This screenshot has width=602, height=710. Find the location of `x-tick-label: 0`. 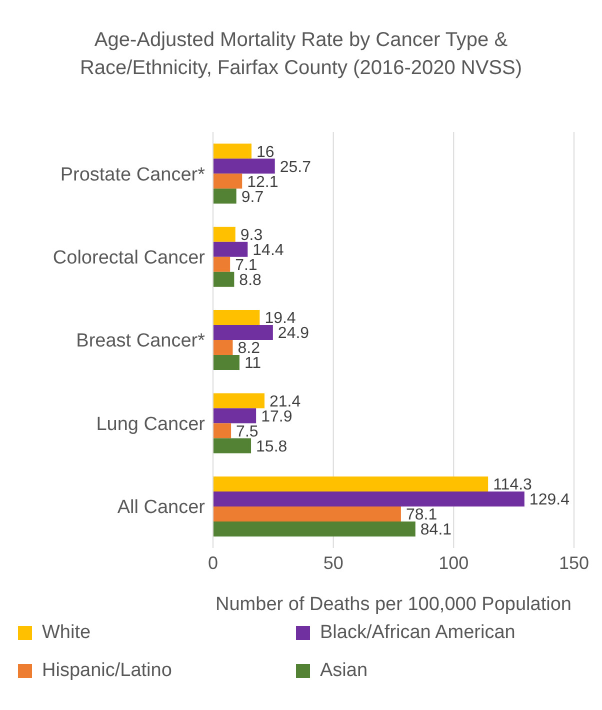

x-tick-label: 0 is located at coordinates (213, 562).